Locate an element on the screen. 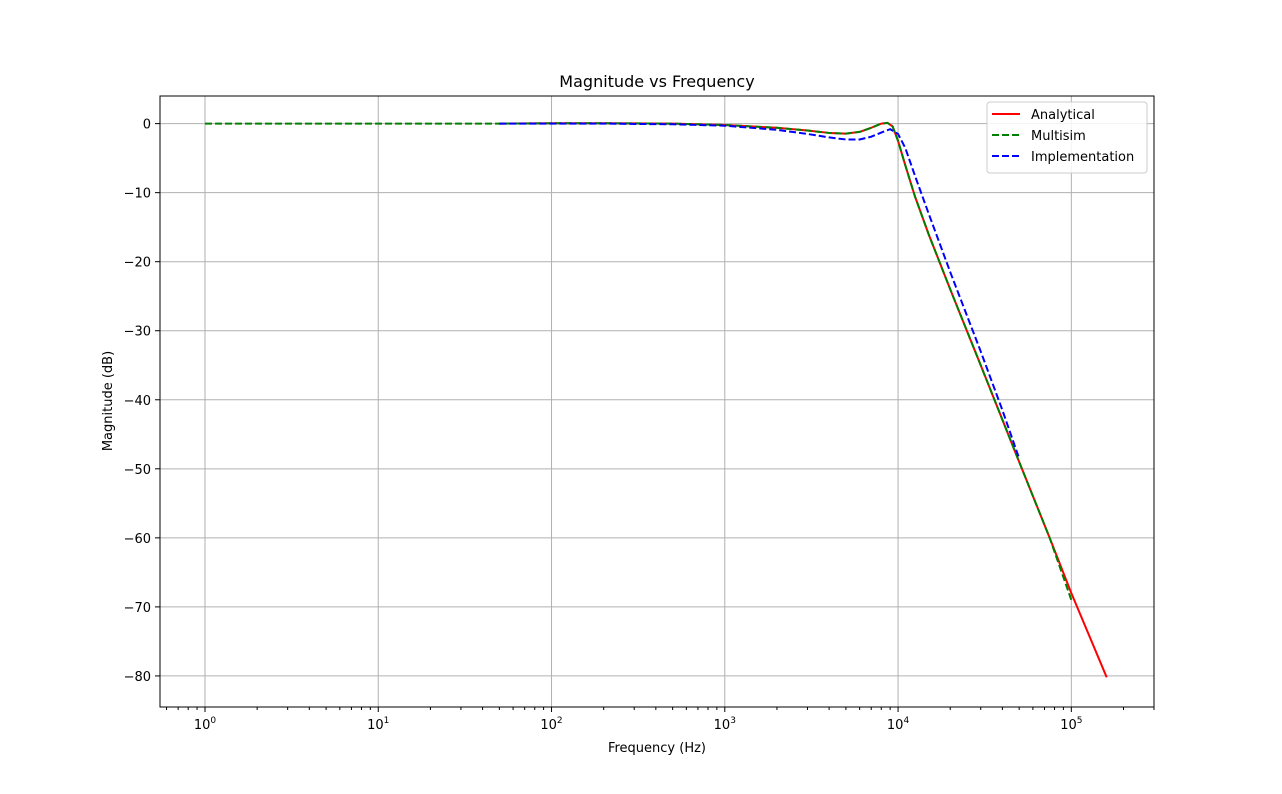 This screenshot has height=794, width=1282. legend-label: Multisim is located at coordinates (1058, 136).